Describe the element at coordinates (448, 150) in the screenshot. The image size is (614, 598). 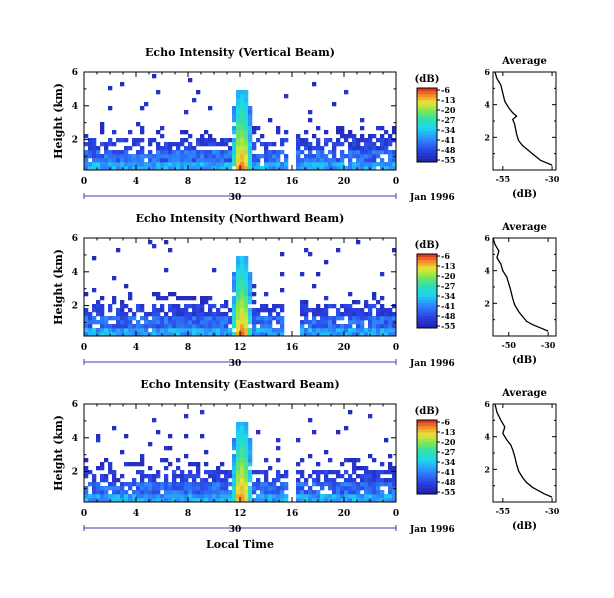
I see `colorbar-tick-label: -48` at that location.